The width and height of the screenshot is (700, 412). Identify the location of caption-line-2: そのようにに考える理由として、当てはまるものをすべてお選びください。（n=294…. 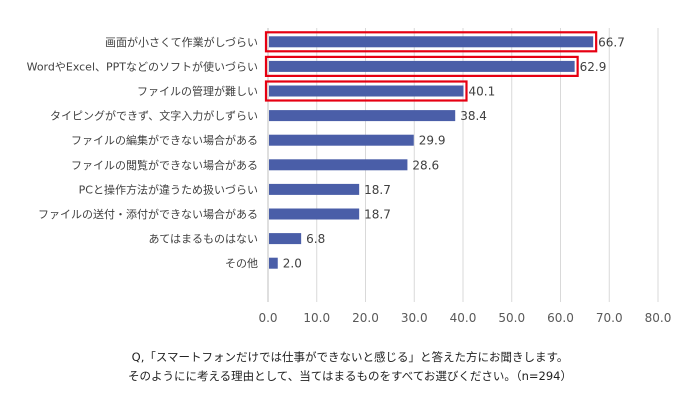
(349, 376).